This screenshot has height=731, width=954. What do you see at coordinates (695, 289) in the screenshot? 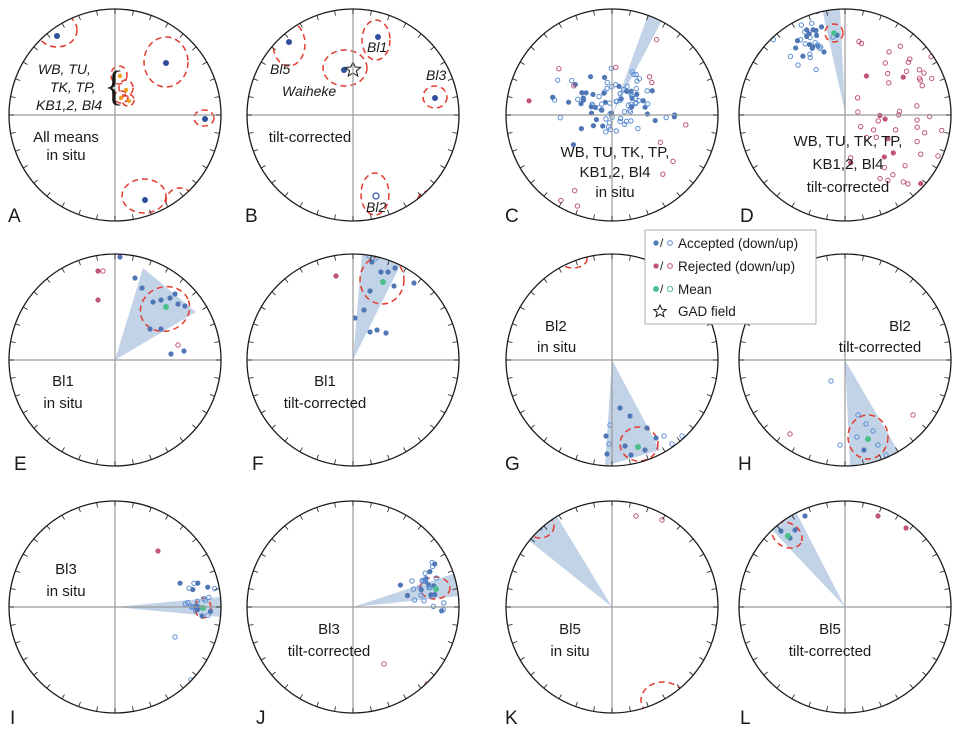
I see `legend-mean-label: Mean` at bounding box center [695, 289].